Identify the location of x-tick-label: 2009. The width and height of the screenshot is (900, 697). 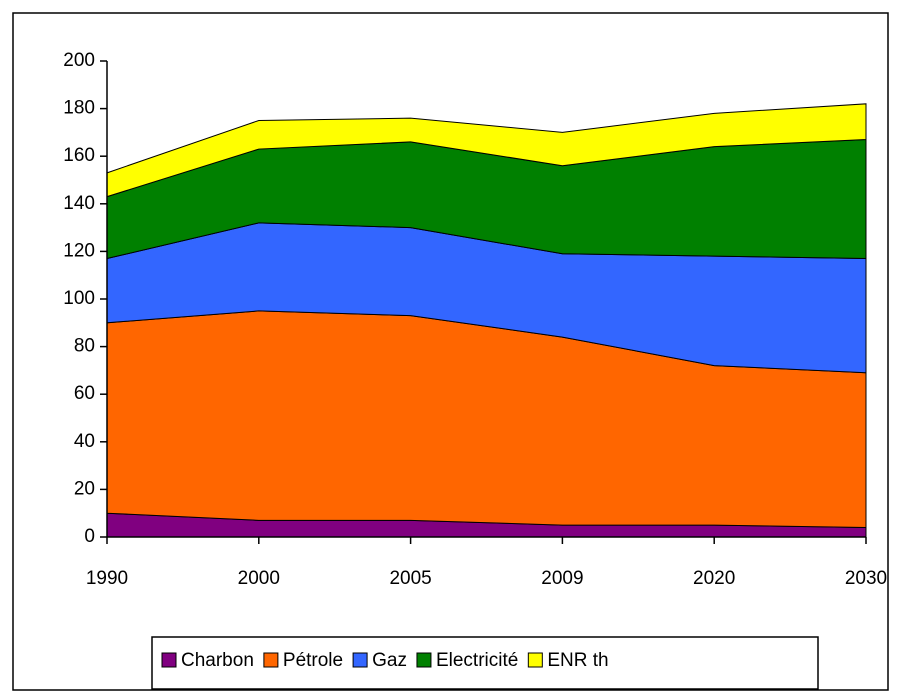
(562, 578).